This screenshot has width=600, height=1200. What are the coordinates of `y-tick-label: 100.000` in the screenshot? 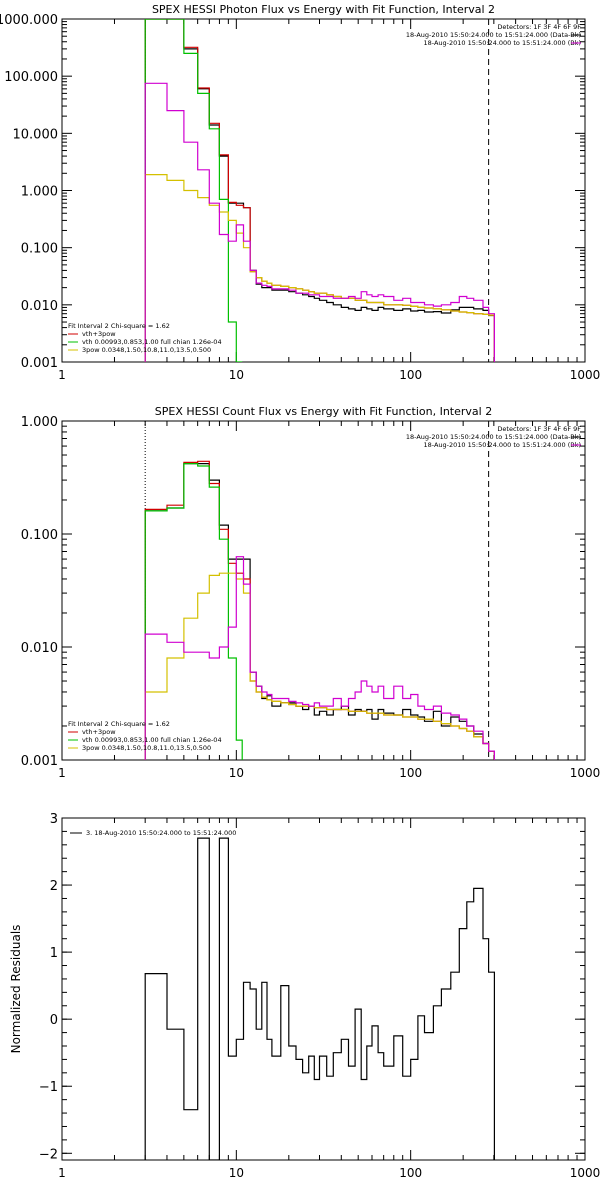 It's located at (31, 77).